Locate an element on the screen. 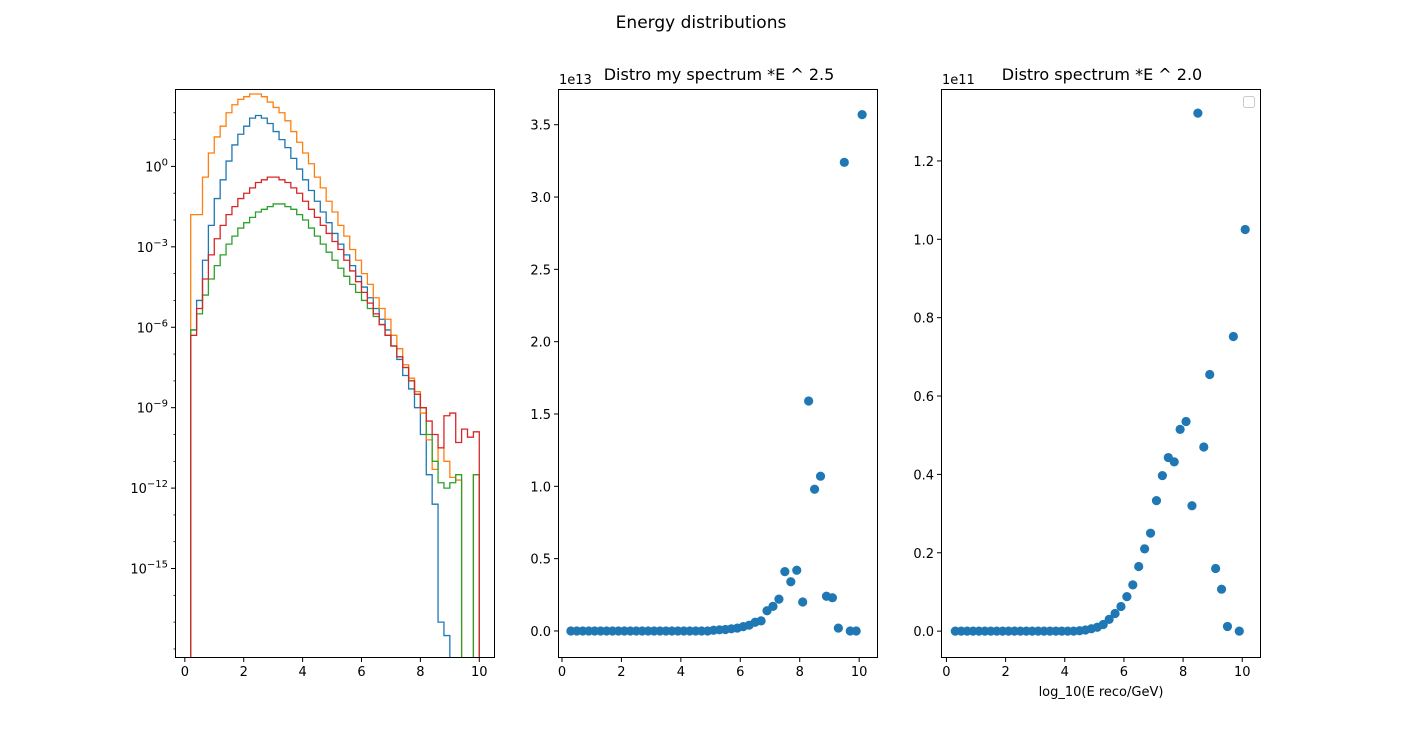 The height and width of the screenshot is (738, 1402). histogram-y-tick-label: 10⁻¹² is located at coordinates (149, 488).